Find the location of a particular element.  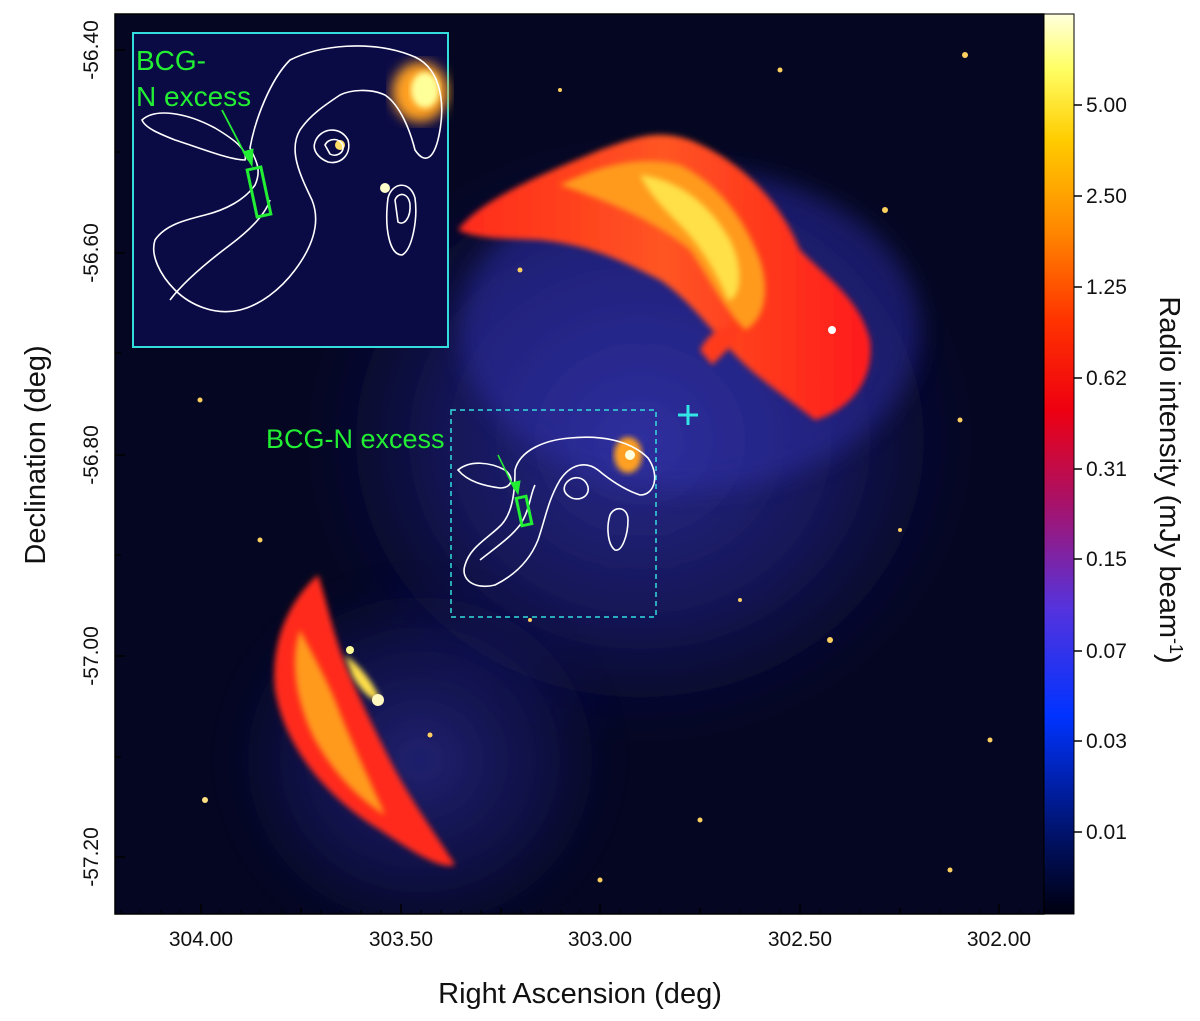

colorbar-tick-label: 0.31 is located at coordinates (1106, 469).